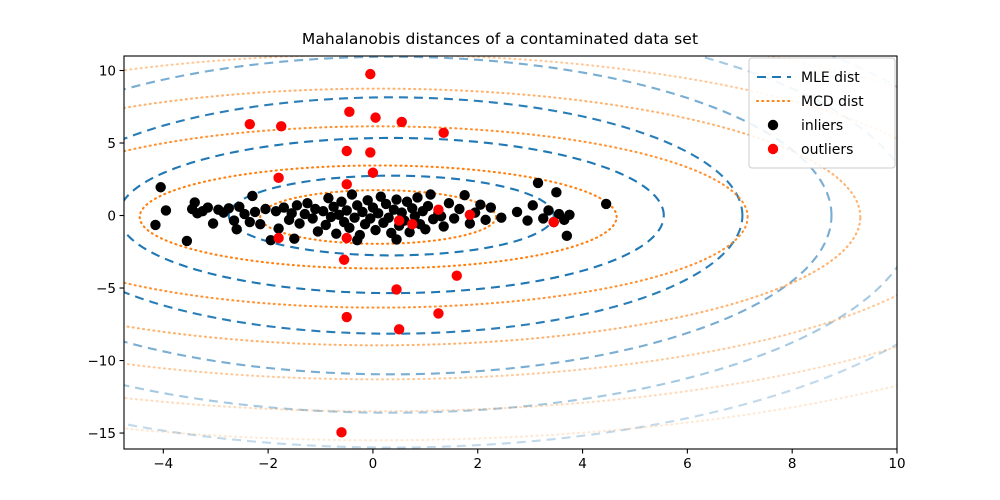 This screenshot has width=1000, height=500. I want to click on legend-label: MCD dist, so click(832, 102).